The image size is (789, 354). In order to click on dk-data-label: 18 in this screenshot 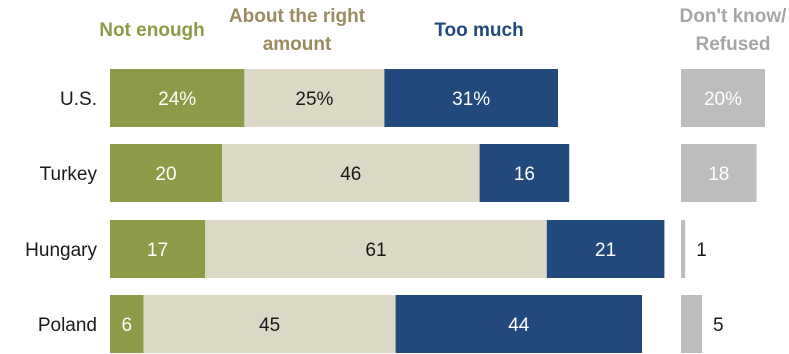, I will do `click(718, 174)`.